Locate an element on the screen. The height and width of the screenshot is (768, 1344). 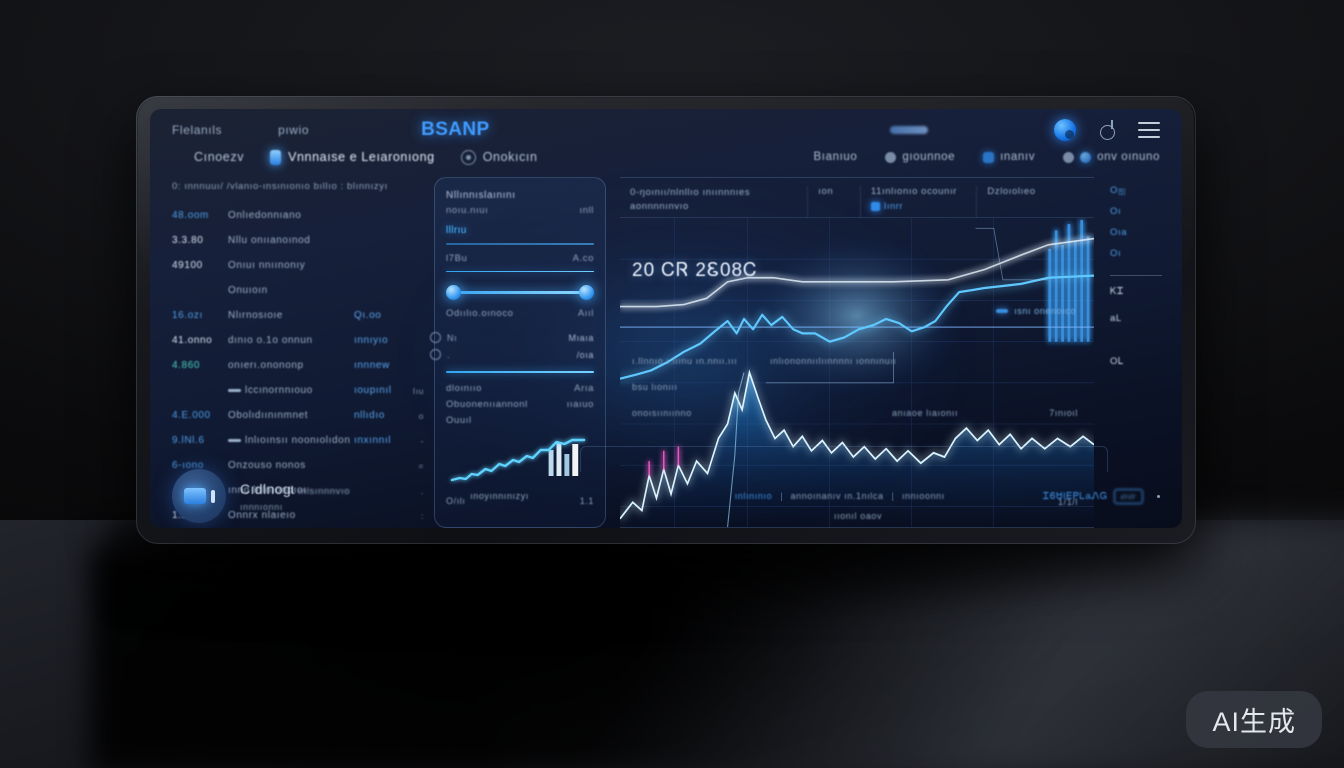
metrics-row: Onuıoın is located at coordinates (298, 290).